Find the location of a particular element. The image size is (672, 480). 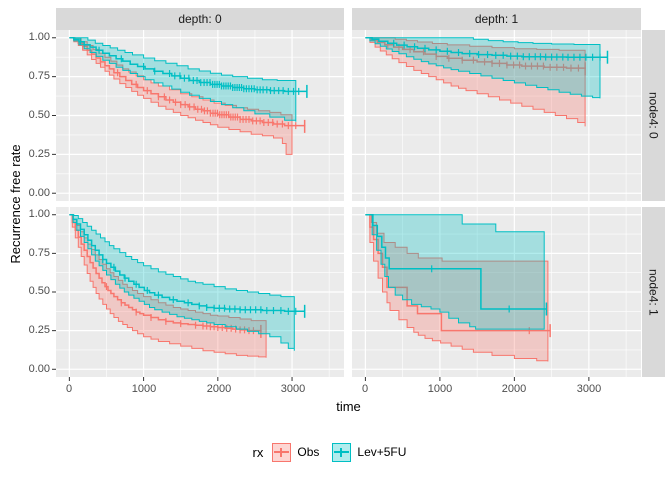

y-axis-title: Recurrence free rate is located at coordinates (15, 204).